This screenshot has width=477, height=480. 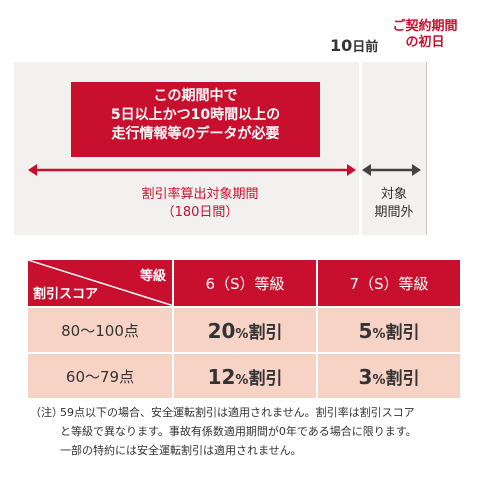 I want to click on footnote-line2: と等級で異なります。事故有係数適用期間が0年である場合に限ります。, so click(x=238, y=431).